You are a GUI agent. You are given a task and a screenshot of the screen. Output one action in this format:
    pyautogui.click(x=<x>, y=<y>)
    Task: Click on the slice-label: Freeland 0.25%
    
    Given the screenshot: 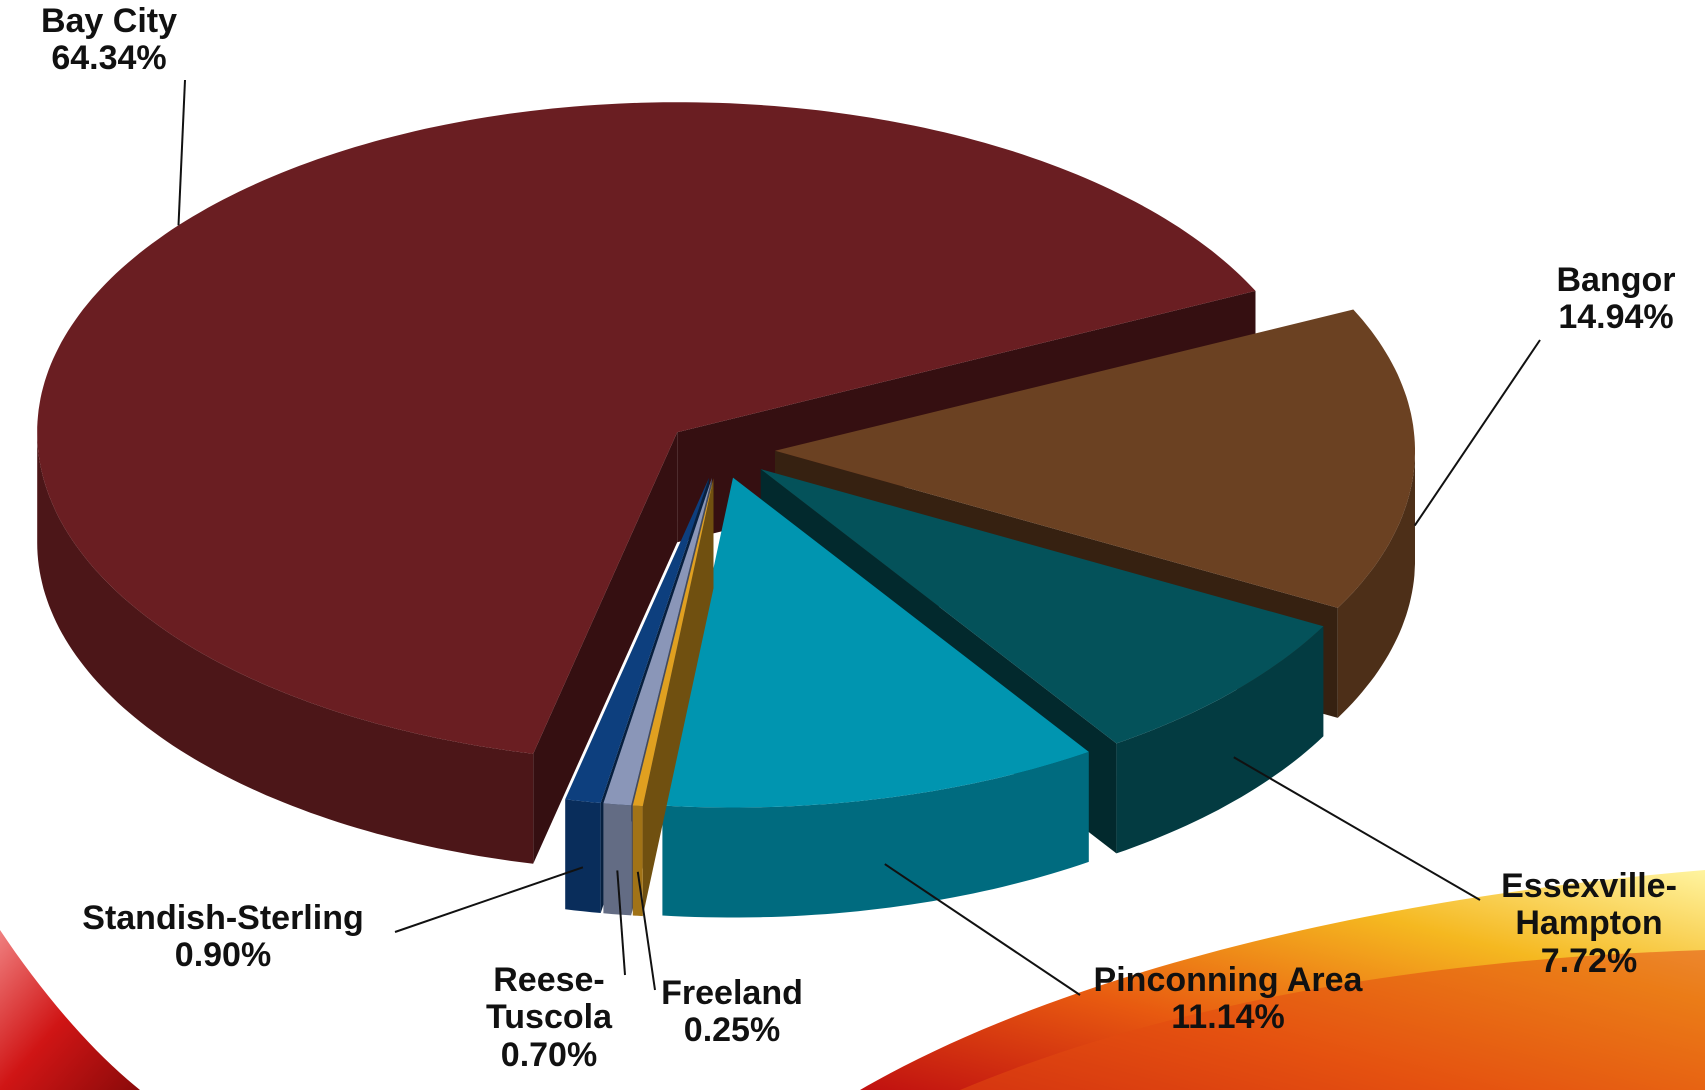 What is the action you would take?
    pyautogui.click(x=732, y=1012)
    